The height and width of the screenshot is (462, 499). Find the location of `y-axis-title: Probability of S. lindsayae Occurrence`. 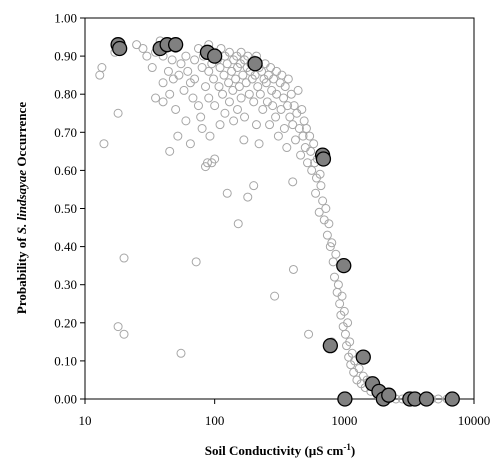

y-axis-title: Probability of S. lindsayae Occurrence is located at coordinates (21, 208).